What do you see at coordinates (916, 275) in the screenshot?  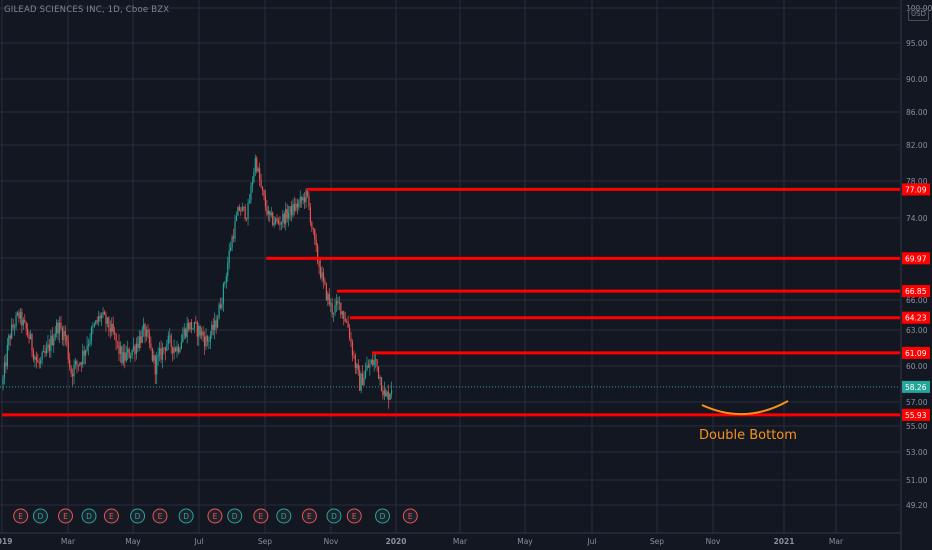 I see `price-axis-panel` at bounding box center [916, 275].